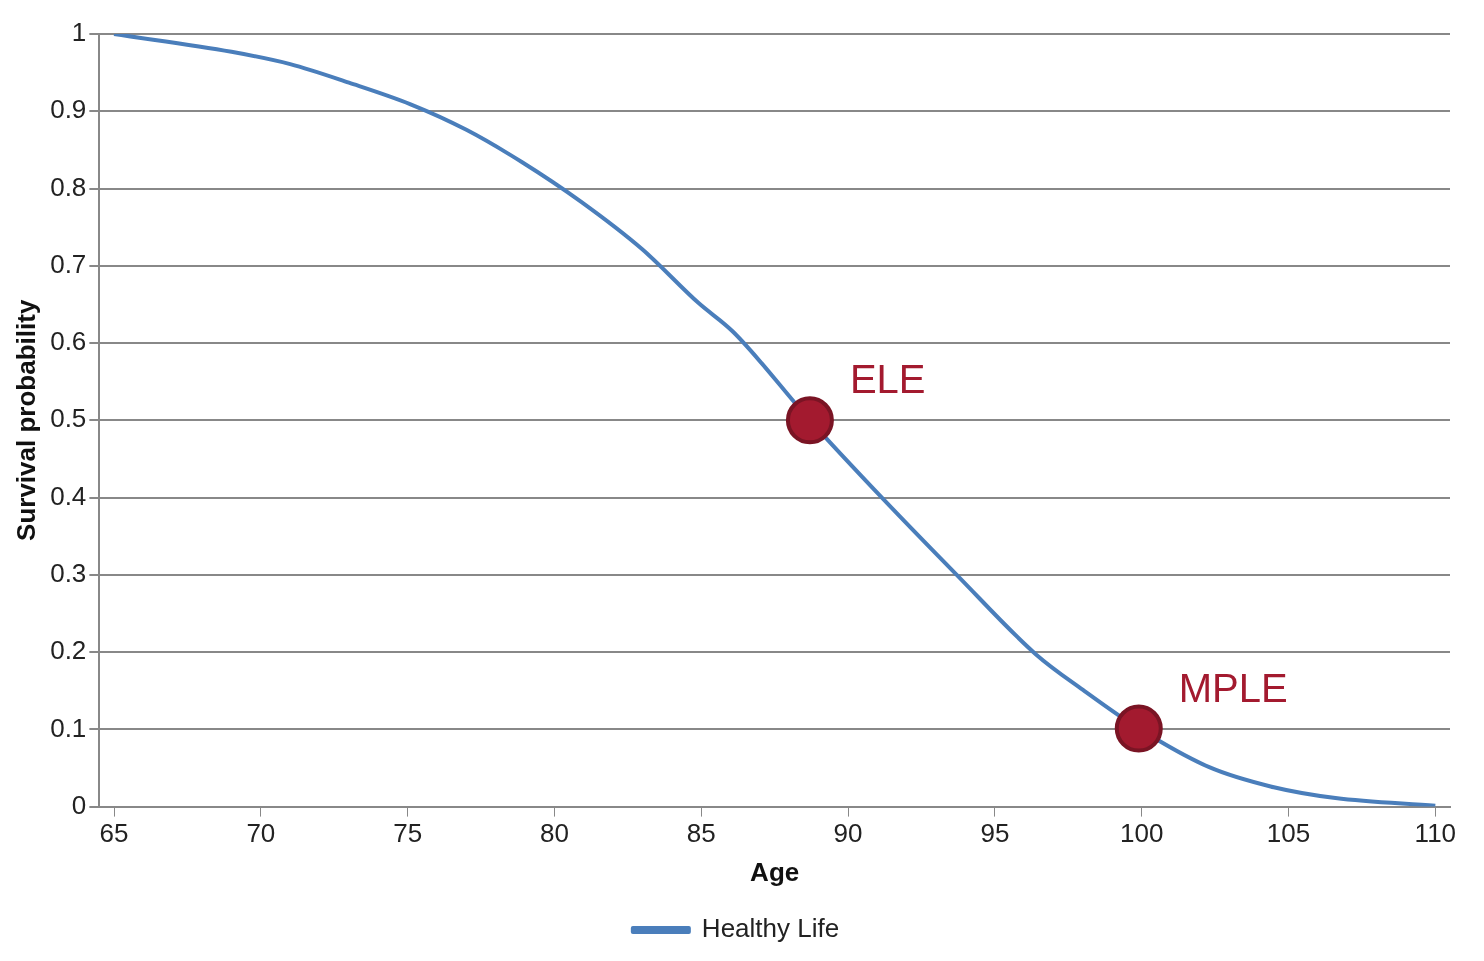  I want to click on x-tick-label: 110, so click(1435, 833).